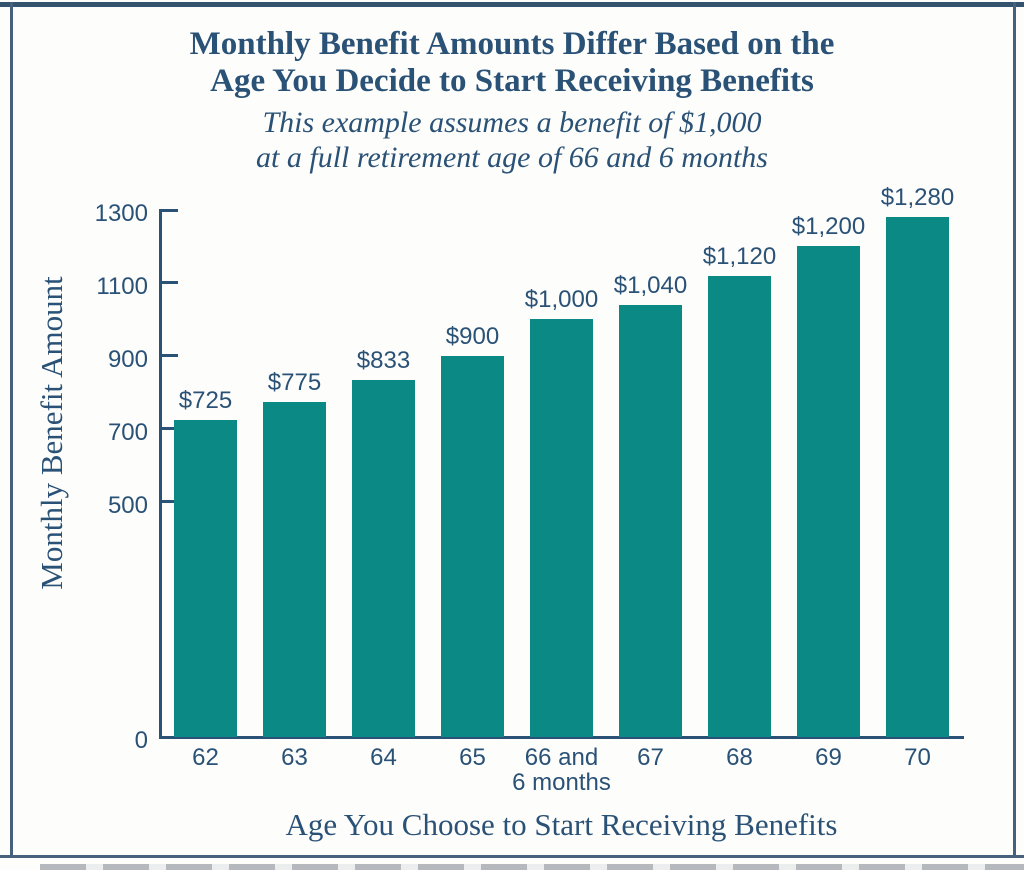  I want to click on frame-border-left, so click(11, 430).